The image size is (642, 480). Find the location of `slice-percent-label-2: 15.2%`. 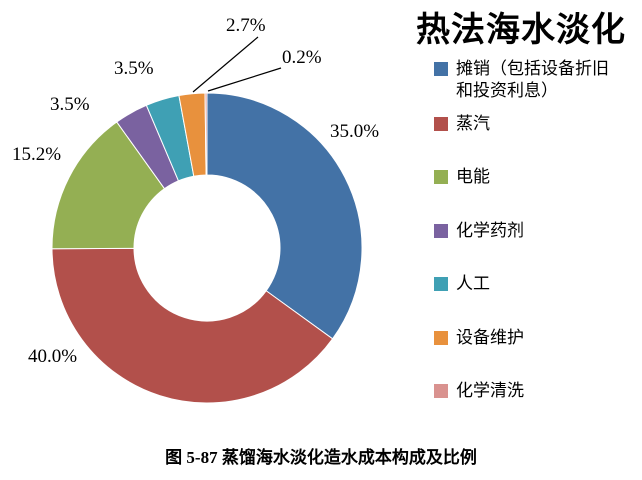

slice-percent-label-2: 15.2% is located at coordinates (36, 154).